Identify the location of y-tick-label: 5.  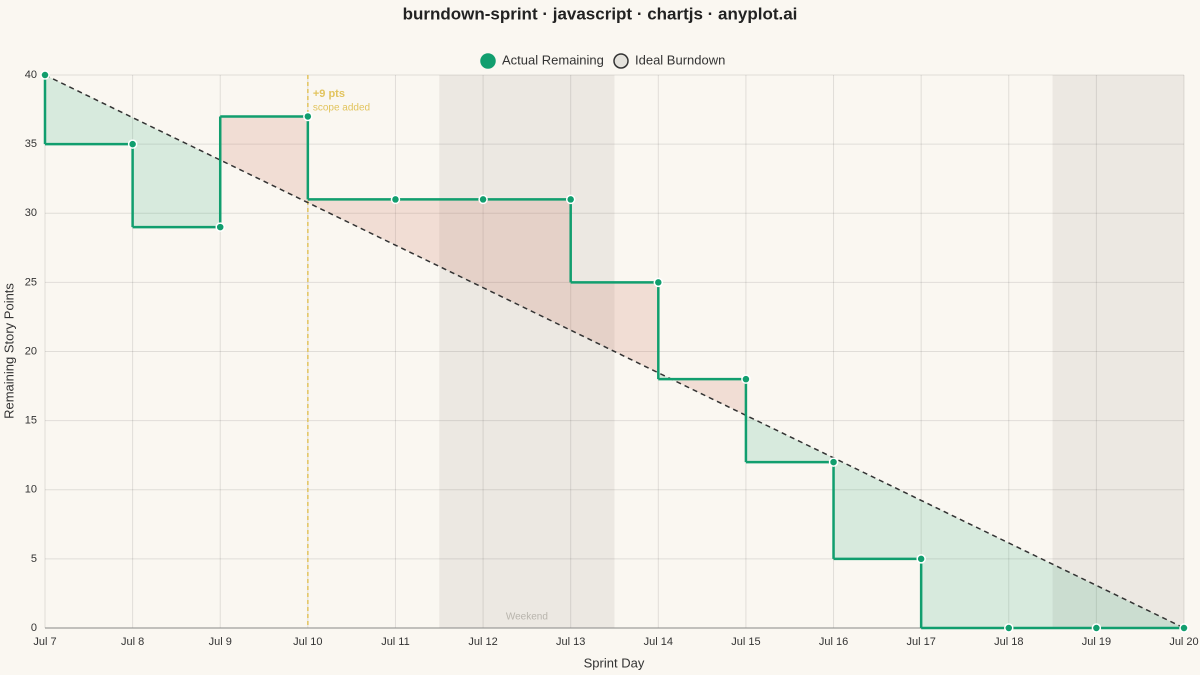
(34, 559).